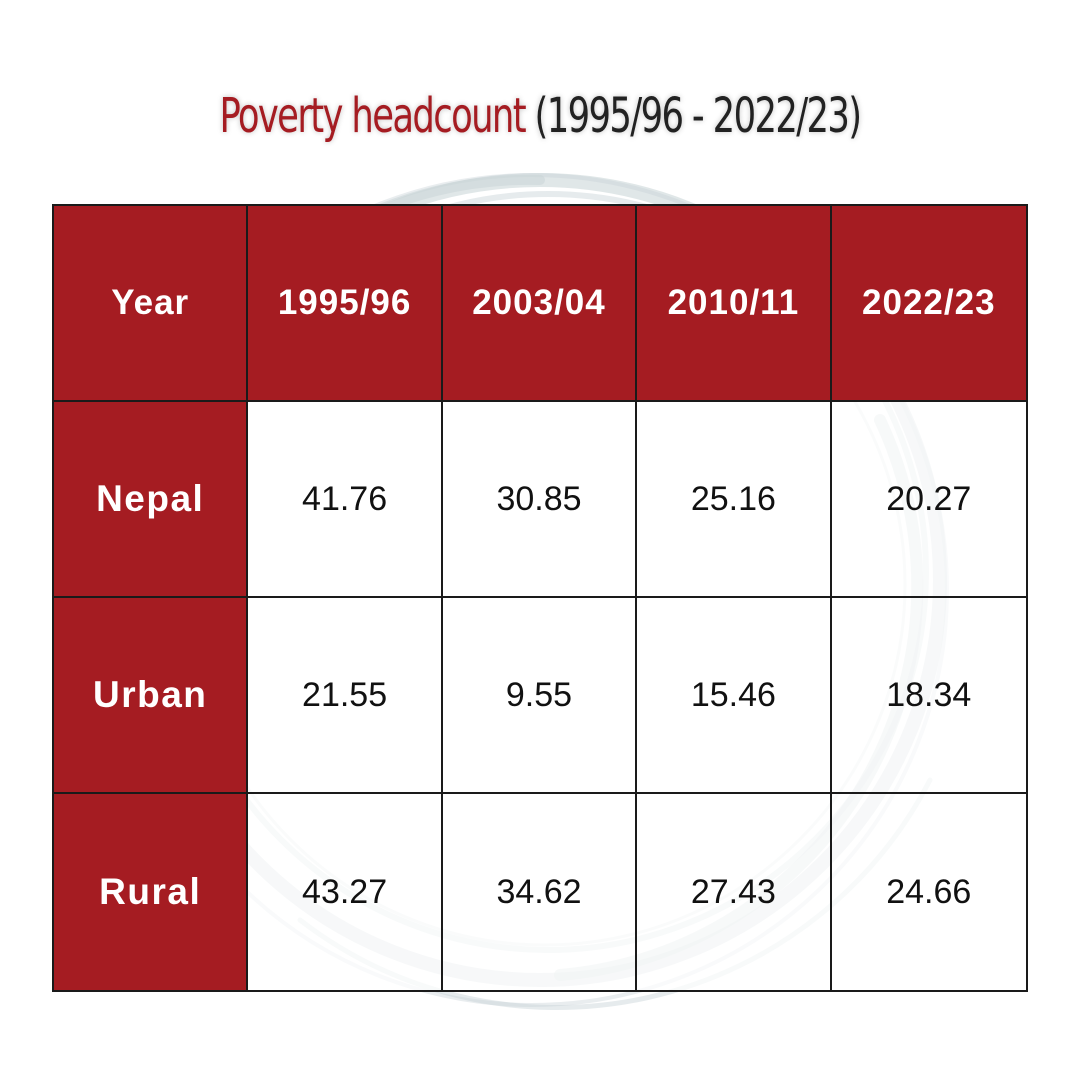 The height and width of the screenshot is (1080, 1080). I want to click on column-header: 2022/23, so click(928, 304).